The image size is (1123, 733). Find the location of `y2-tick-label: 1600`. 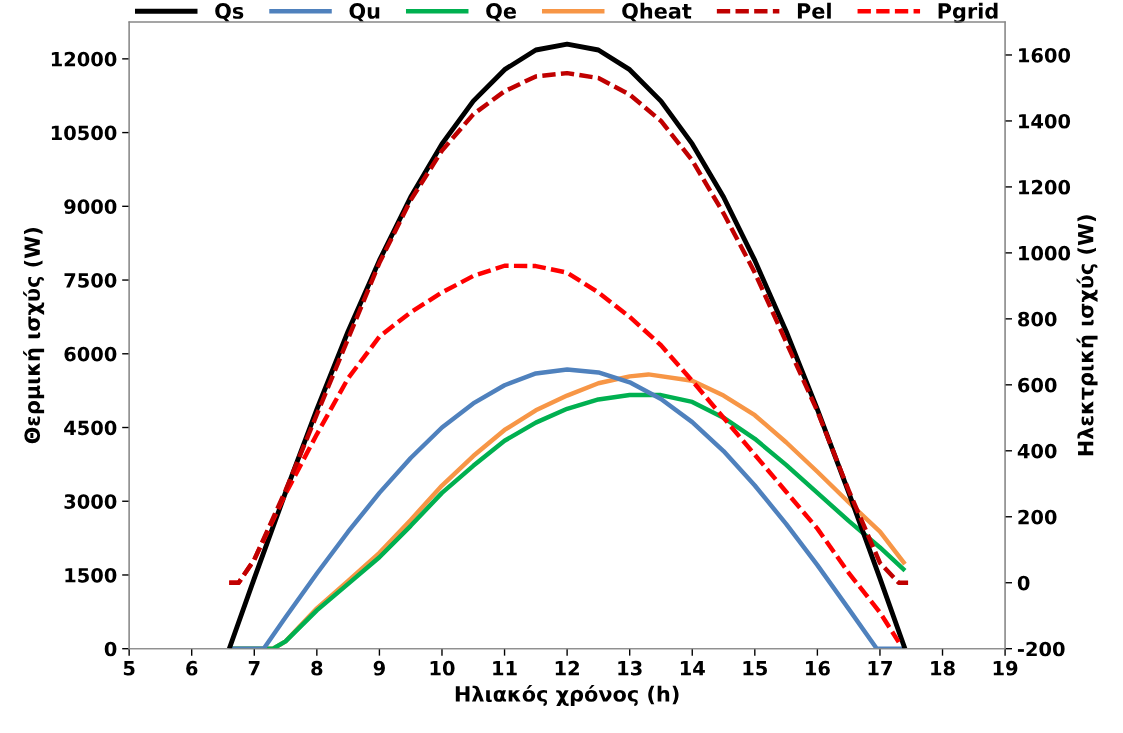

y2-tick-label: 1600 is located at coordinates (1045, 55).